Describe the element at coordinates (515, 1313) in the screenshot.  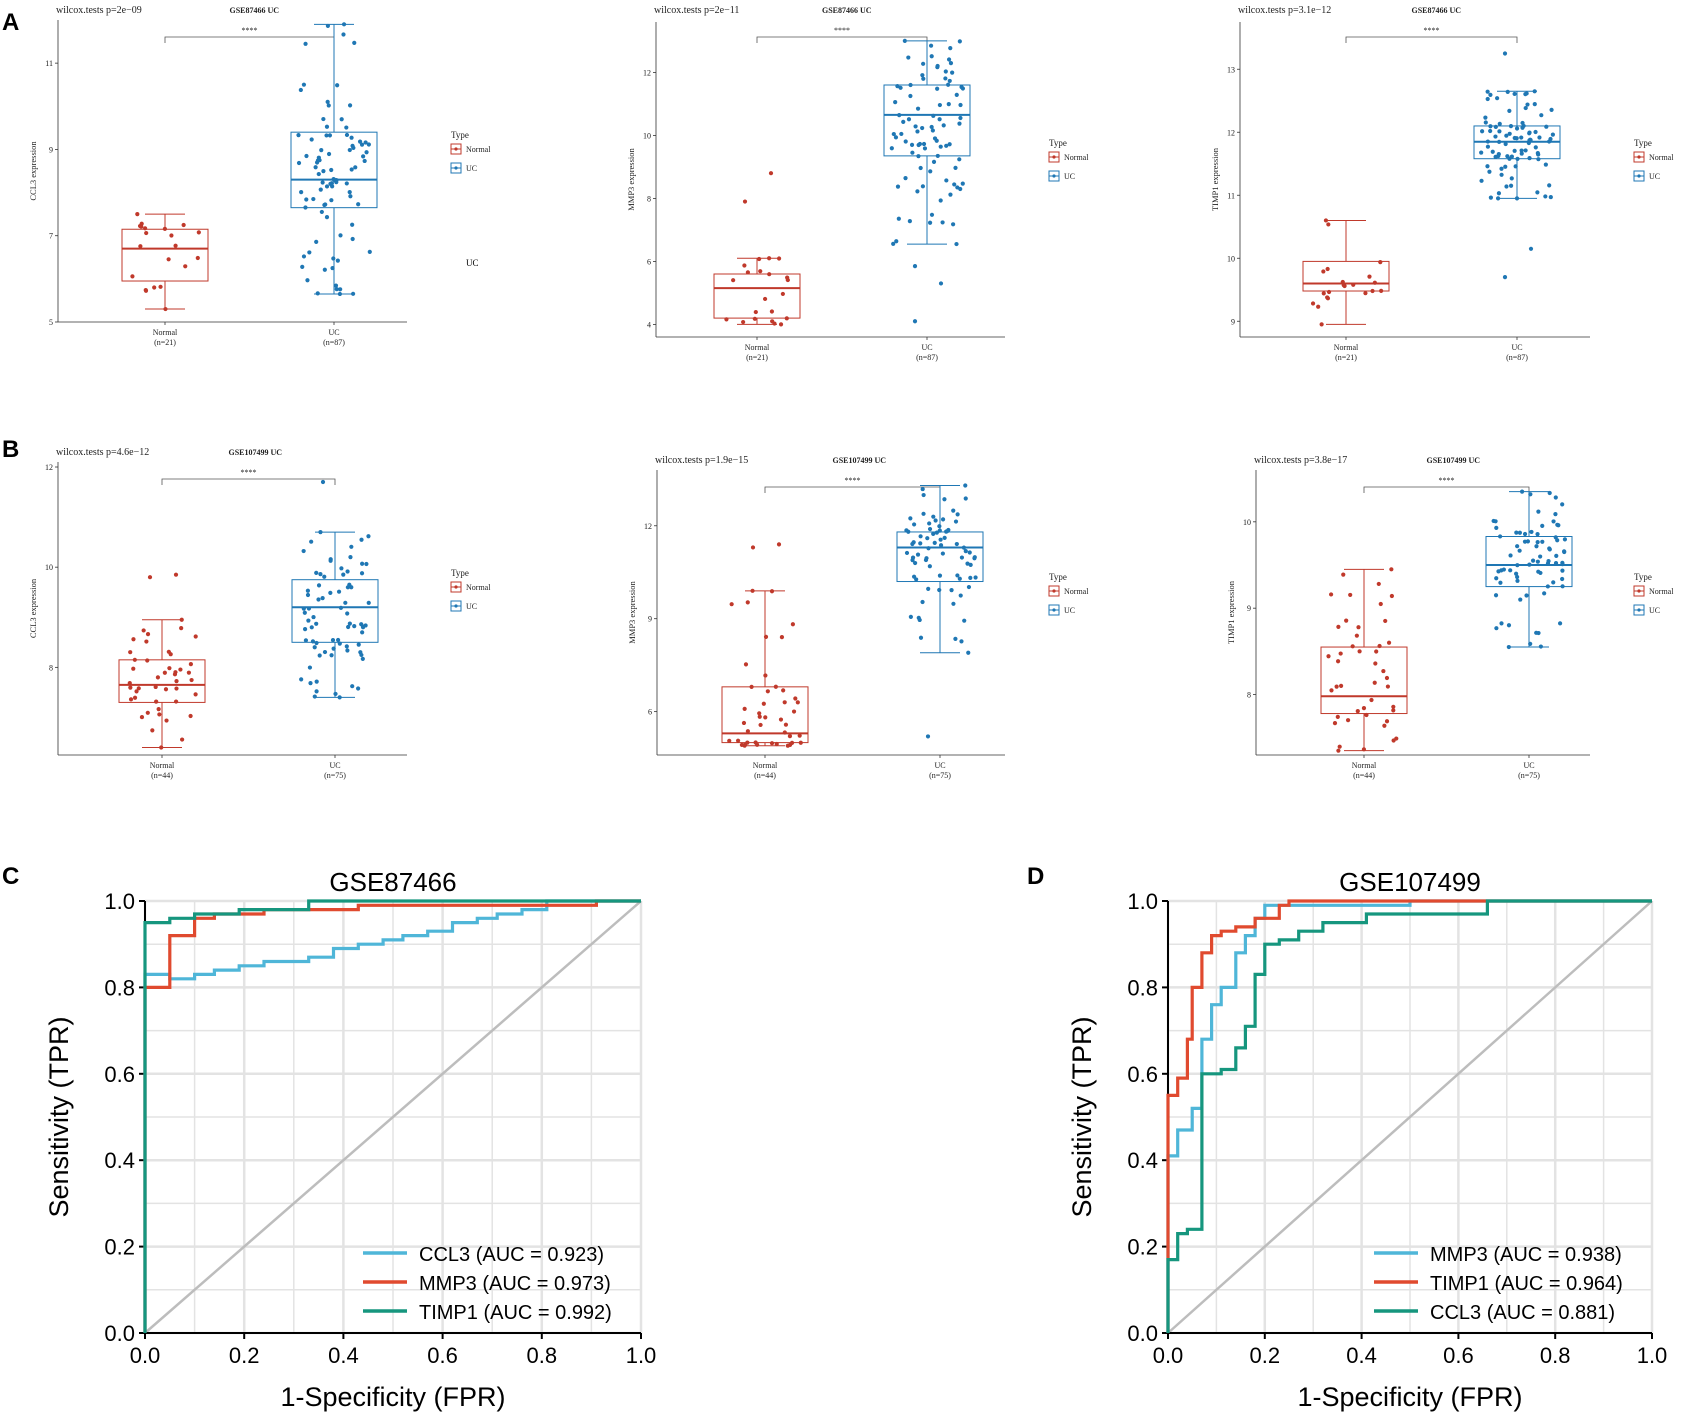
I see `legend-label: TIMP1 (AUC = 0.992)` at that location.